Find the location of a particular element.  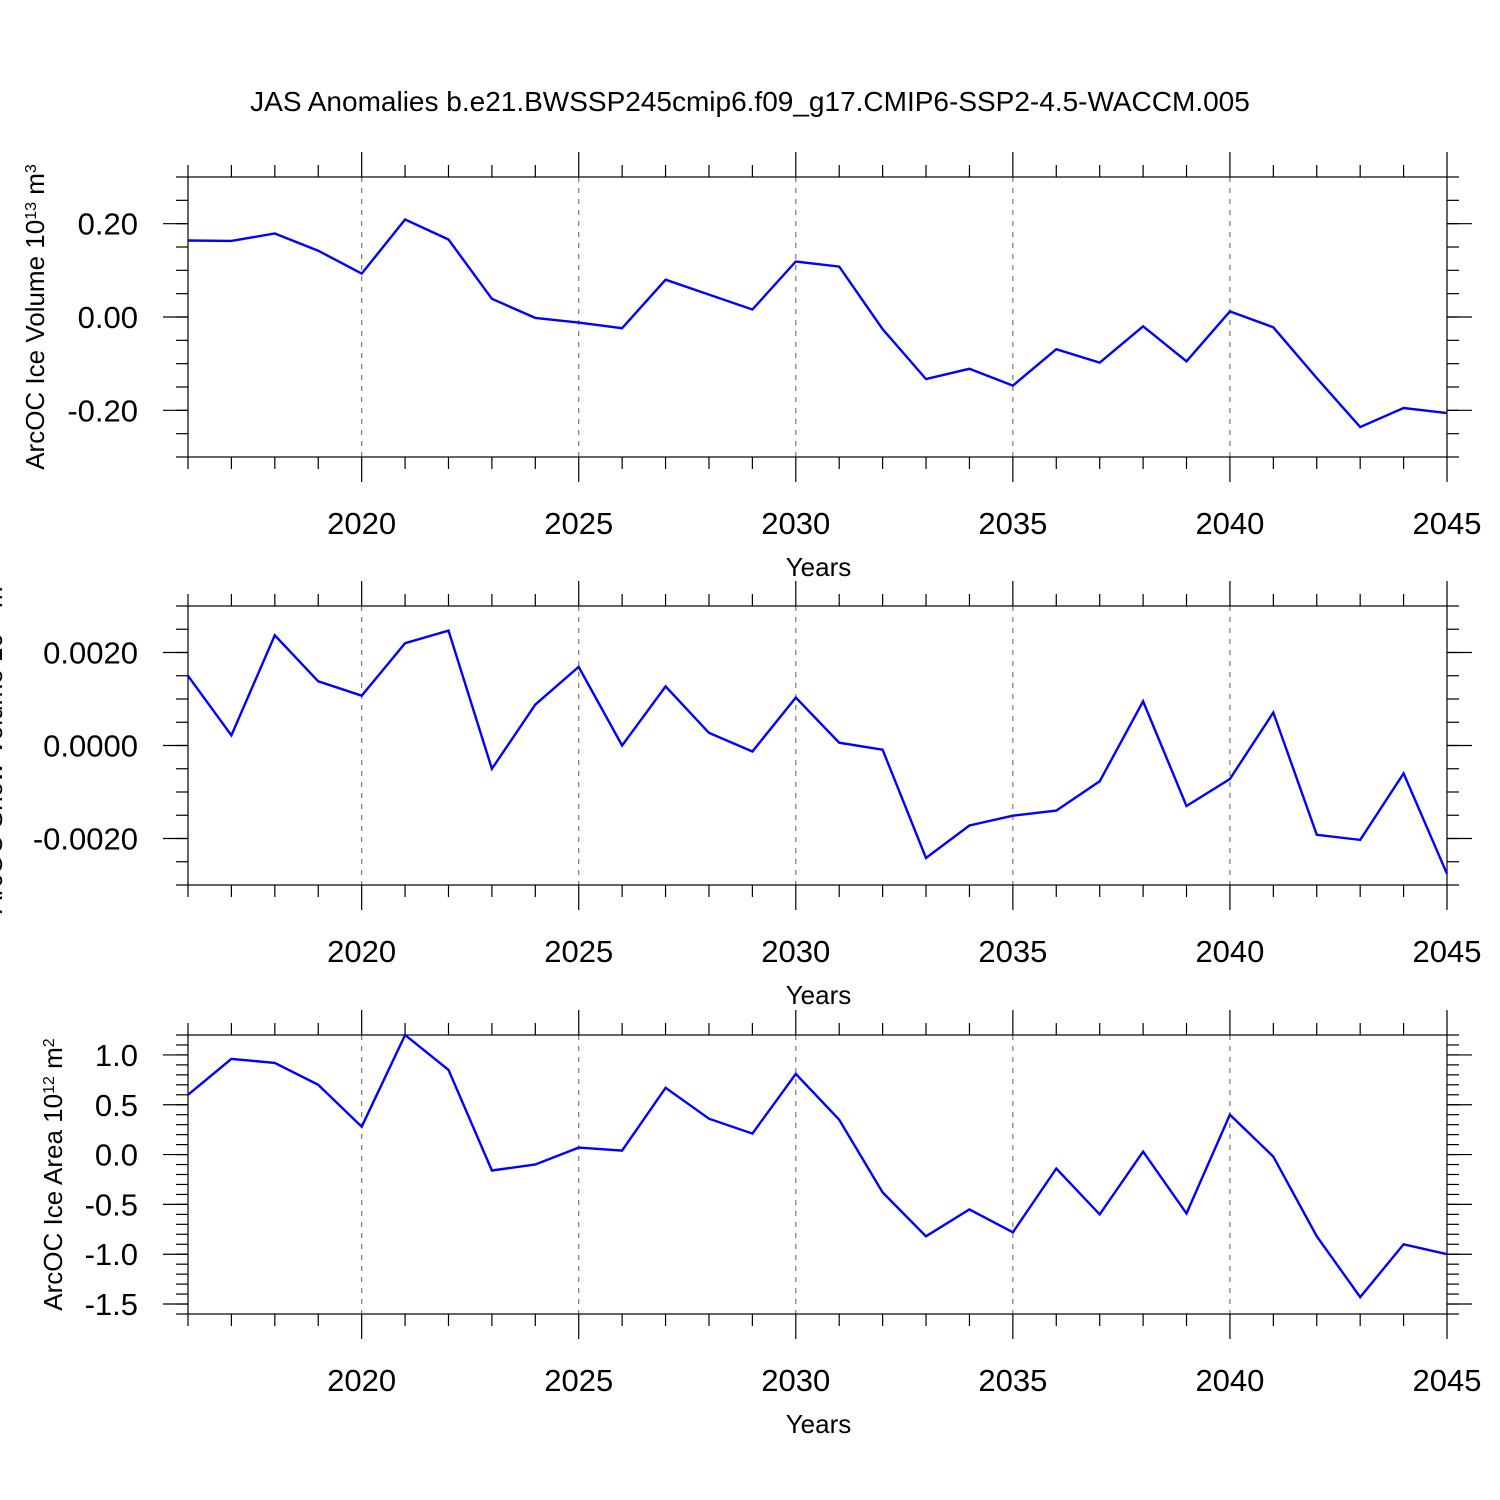

y-tick-label: -0.0020 is located at coordinates (85, 839).